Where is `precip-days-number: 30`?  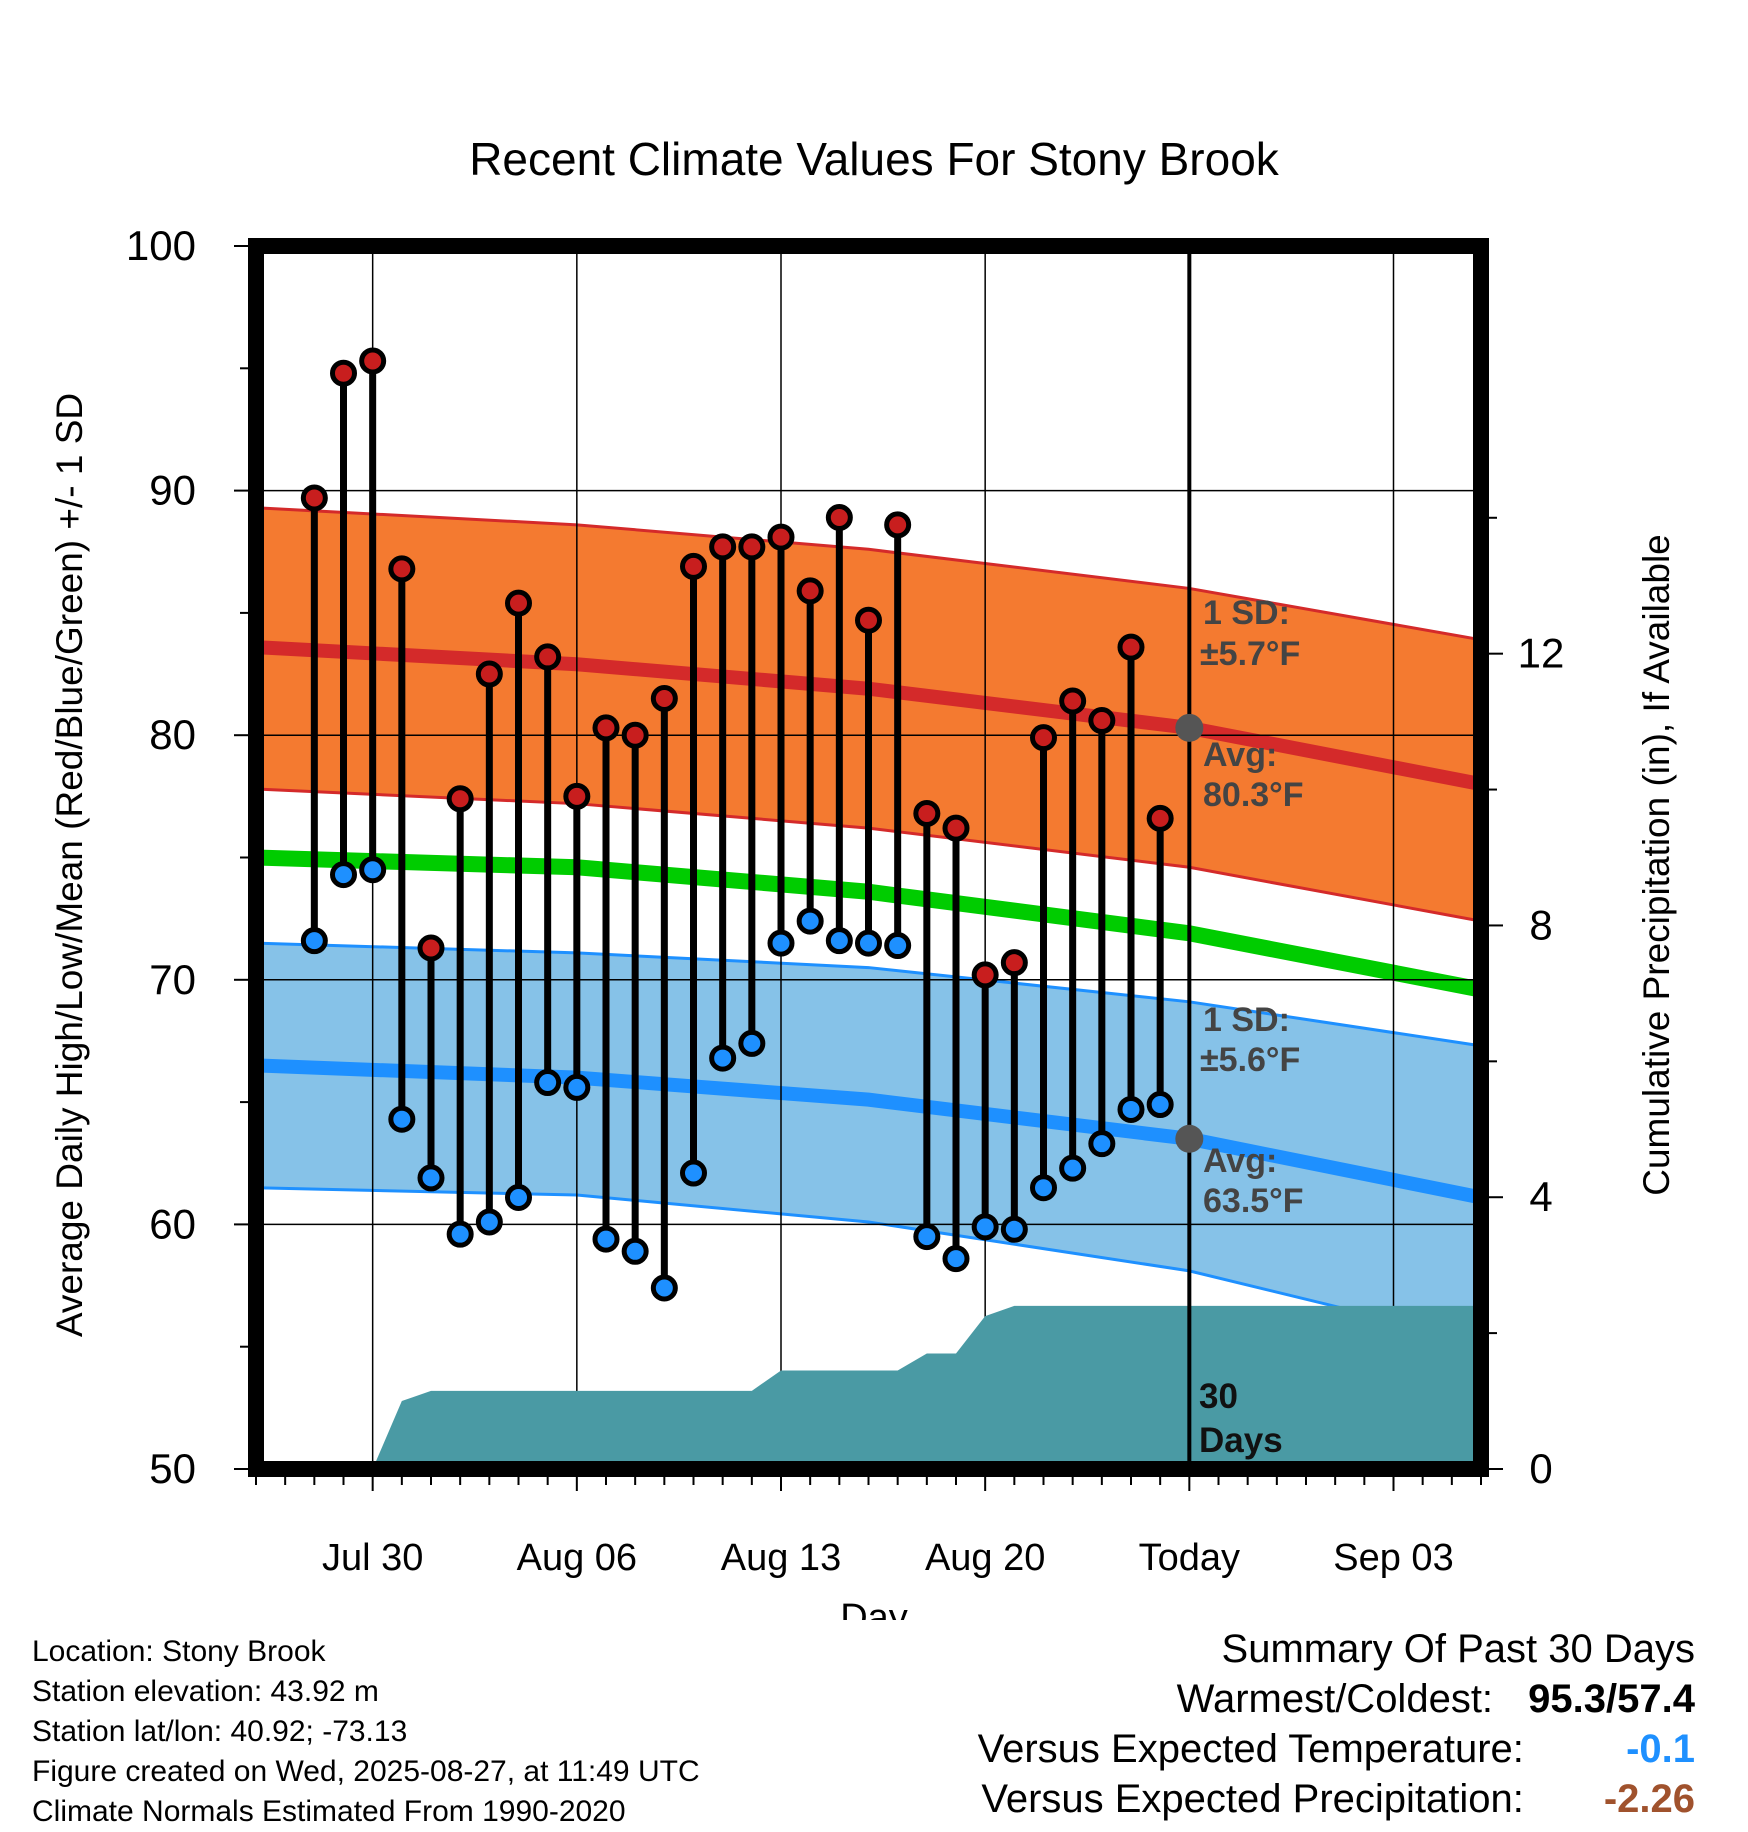
precip-days-number: 30 is located at coordinates (1218, 1396).